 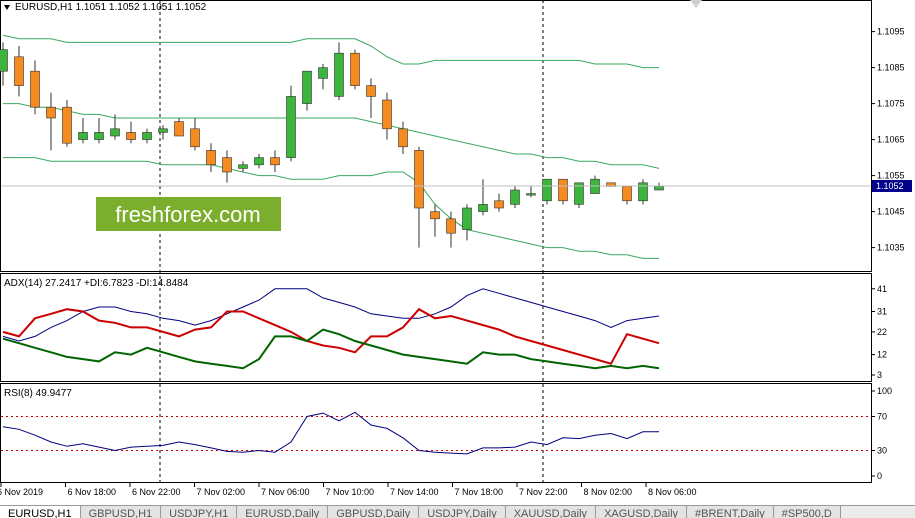 What do you see at coordinates (7, 7) in the screenshot?
I see `collapse-arrow-icon` at bounding box center [7, 7].